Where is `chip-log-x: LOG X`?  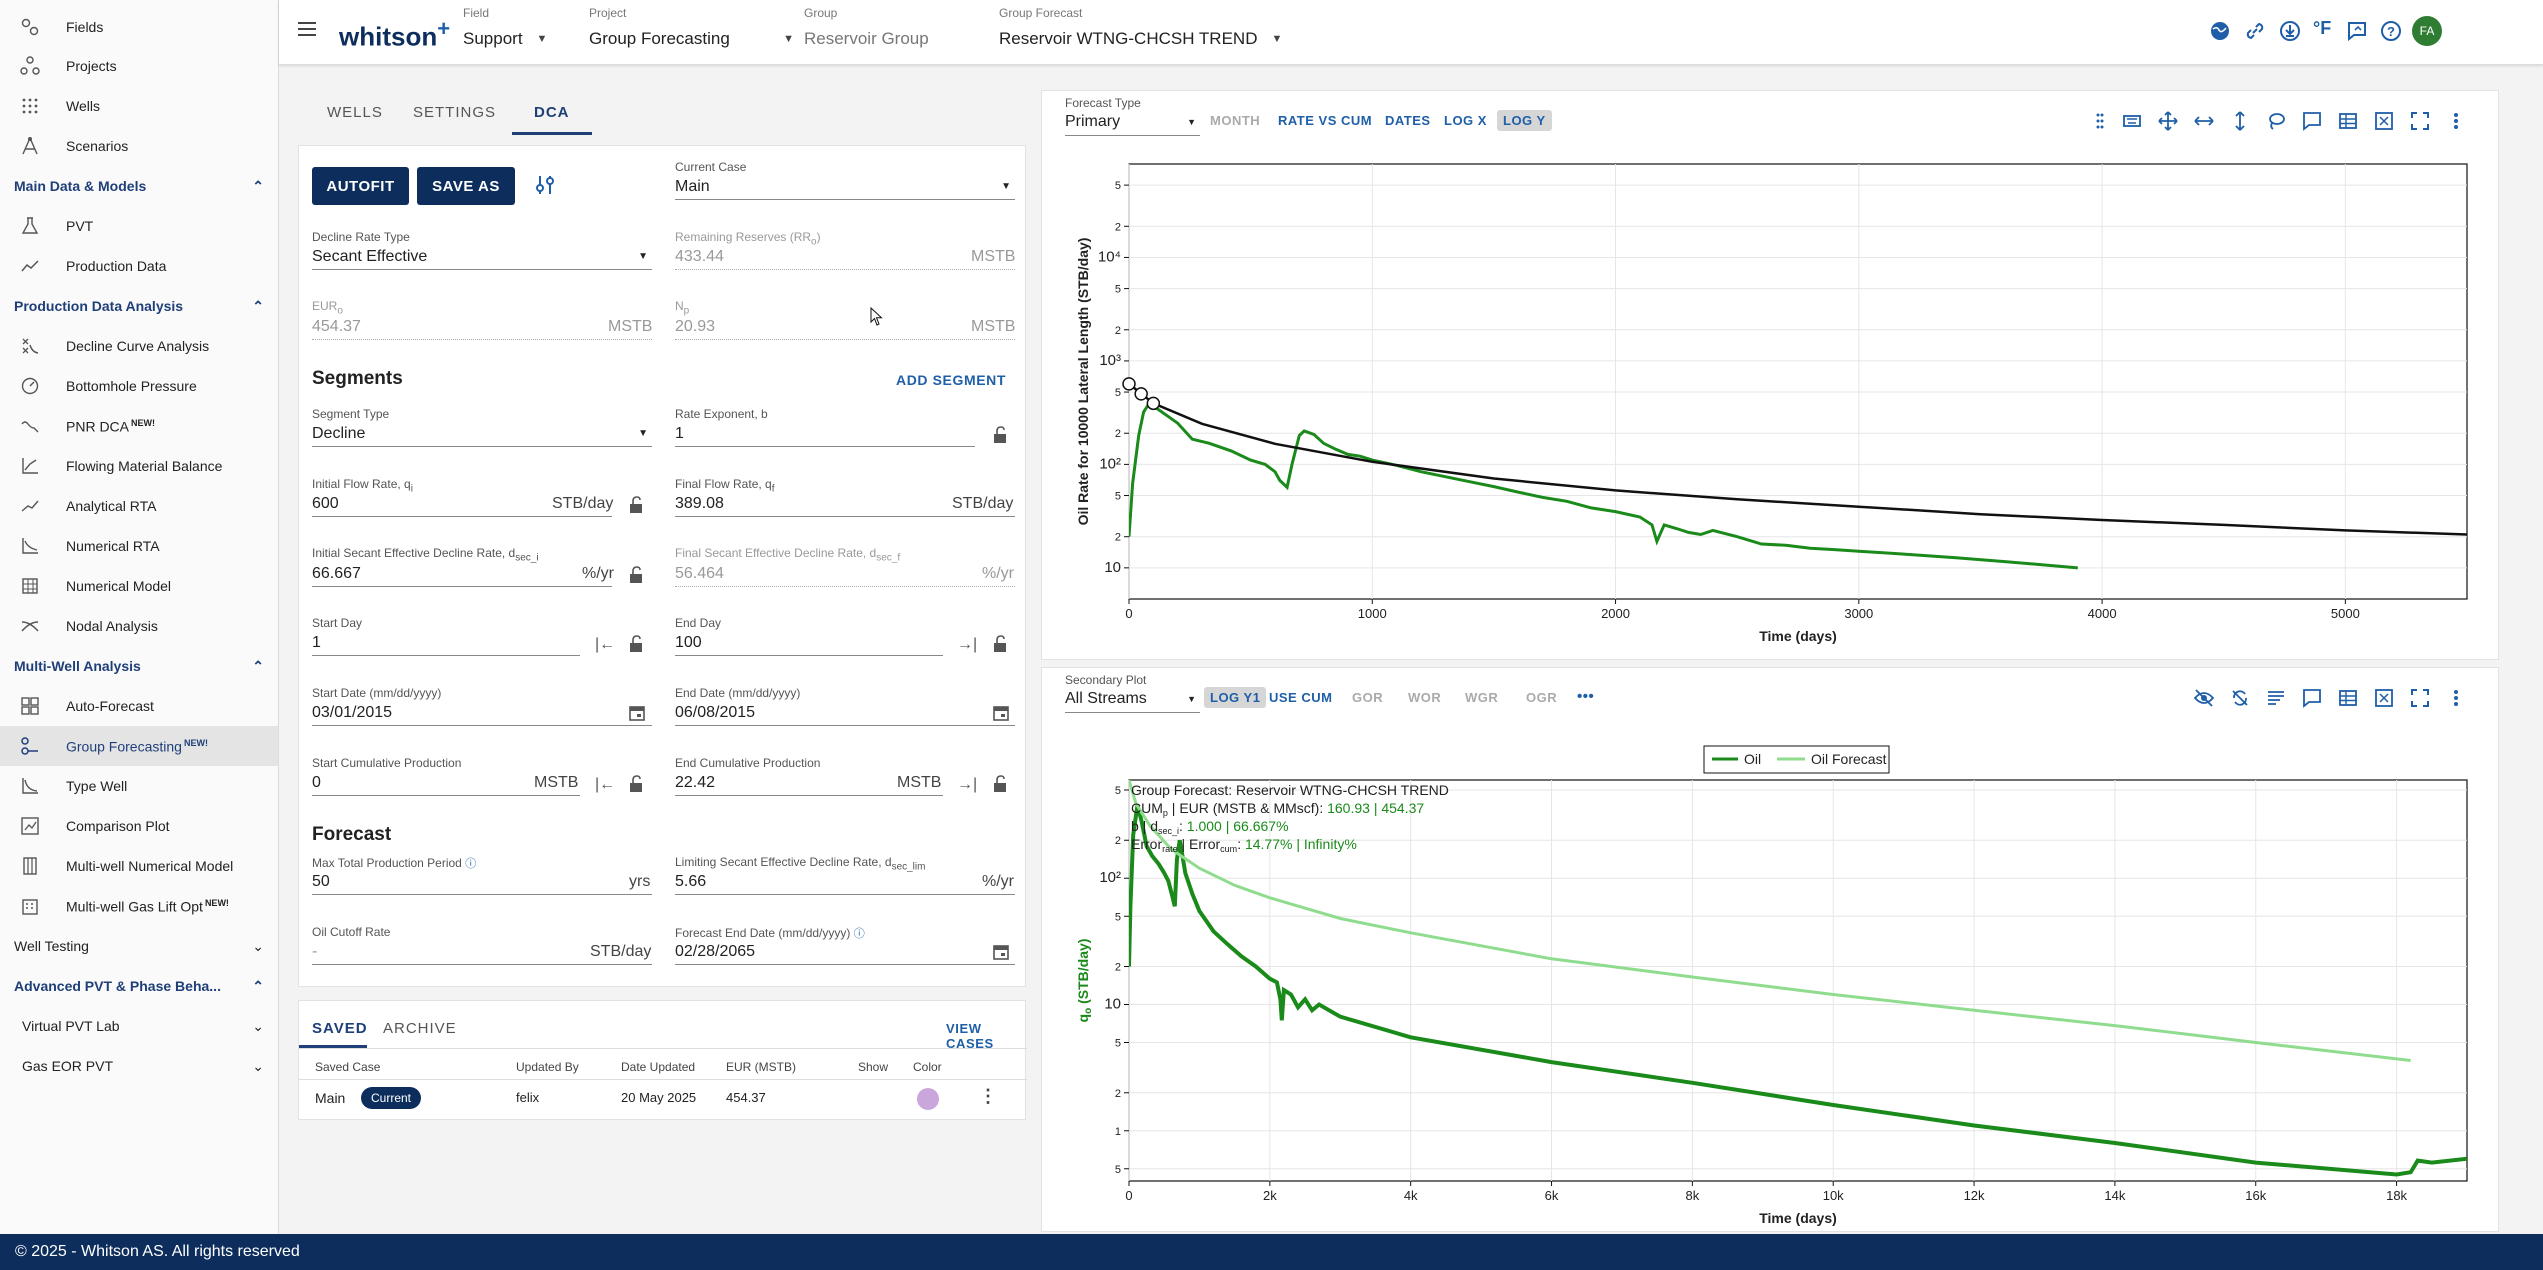
chip-log-x: LOG X is located at coordinates (1465, 120).